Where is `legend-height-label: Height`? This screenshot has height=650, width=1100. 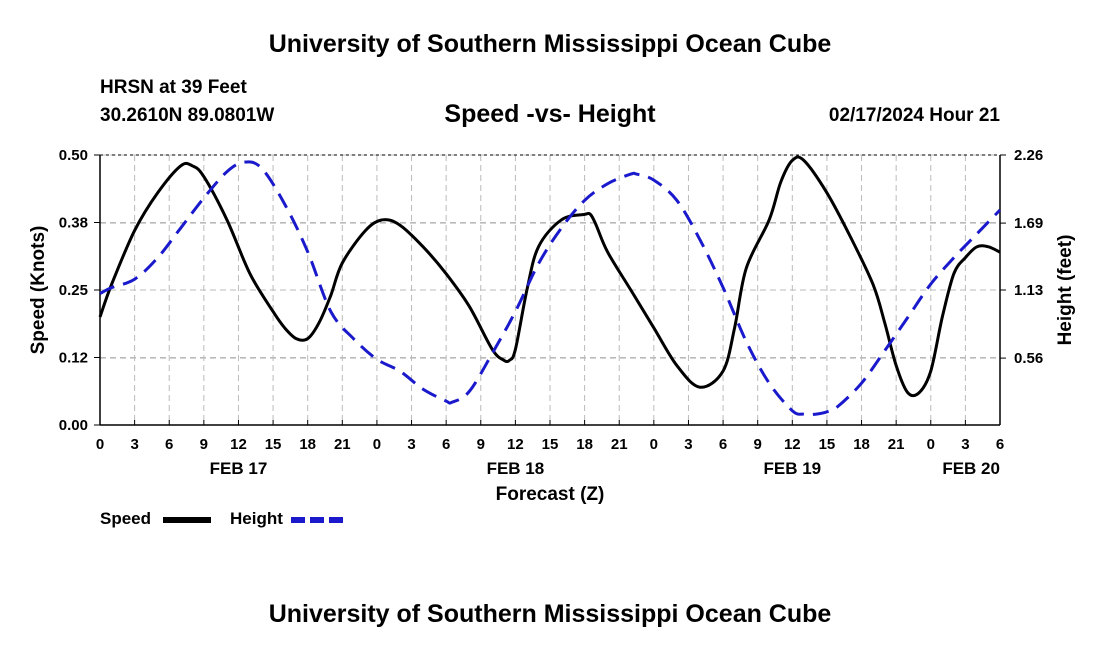
legend-height-label: Height is located at coordinates (256, 518).